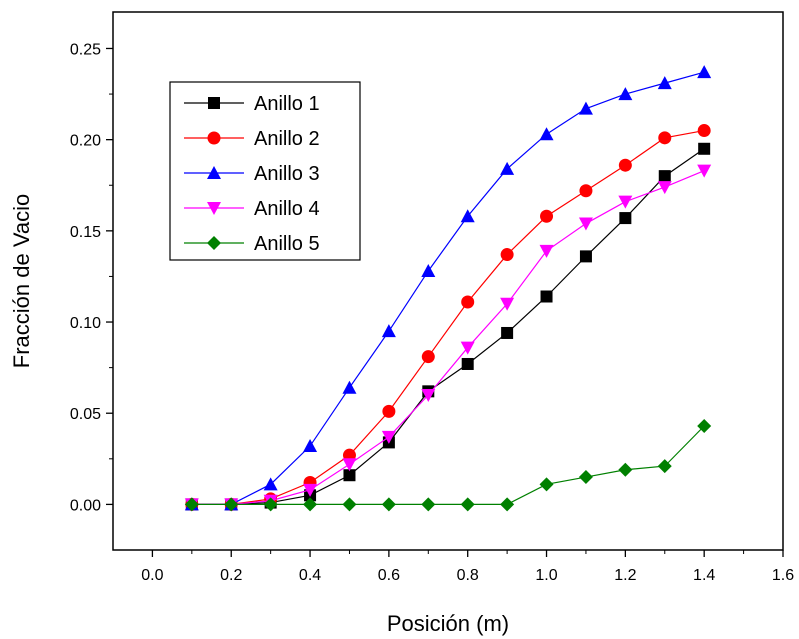  I want to click on legend-entry: Anillo 4, so click(252, 209).